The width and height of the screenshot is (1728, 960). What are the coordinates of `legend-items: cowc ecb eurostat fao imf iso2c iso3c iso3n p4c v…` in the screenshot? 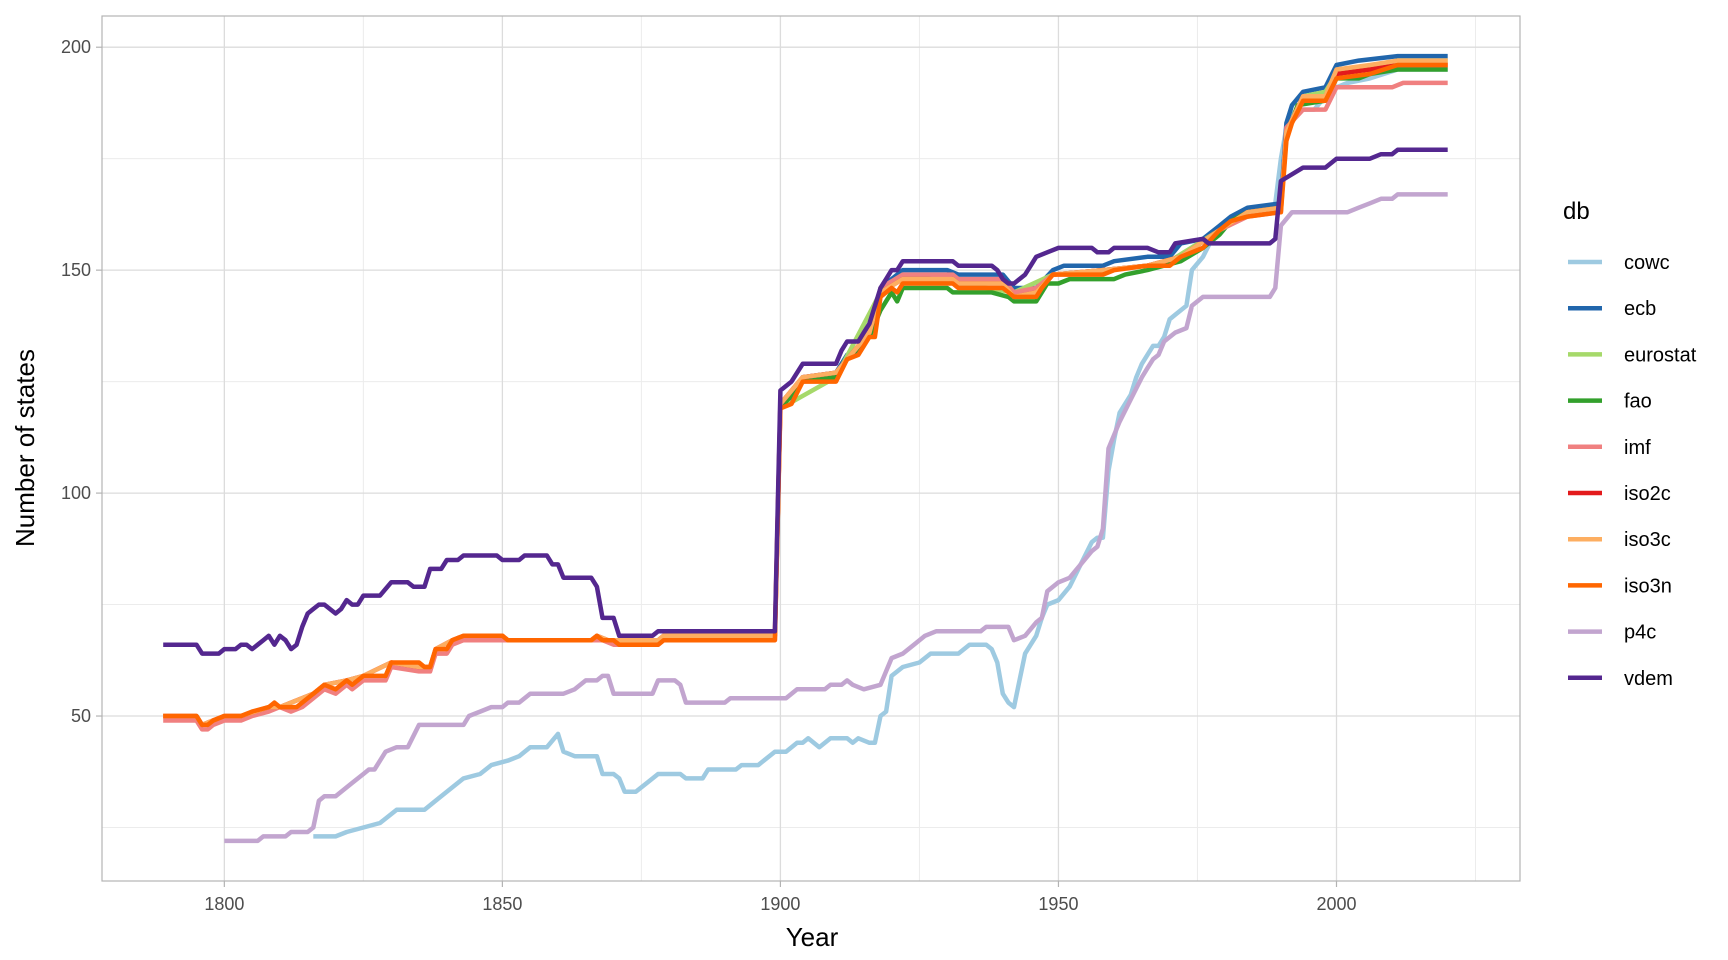 It's located at (1632, 471).